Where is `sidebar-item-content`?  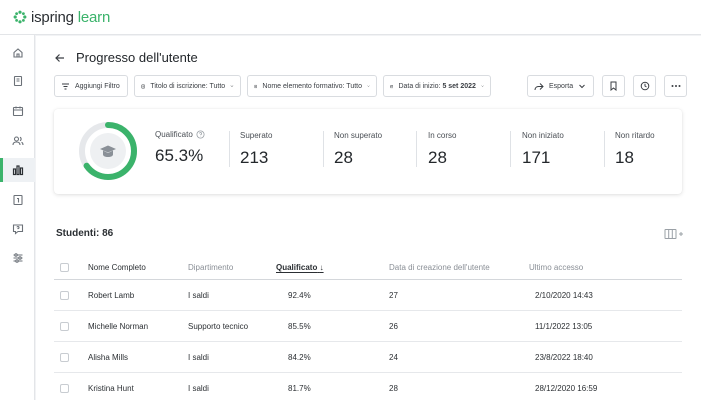 sidebar-item-content is located at coordinates (17, 200).